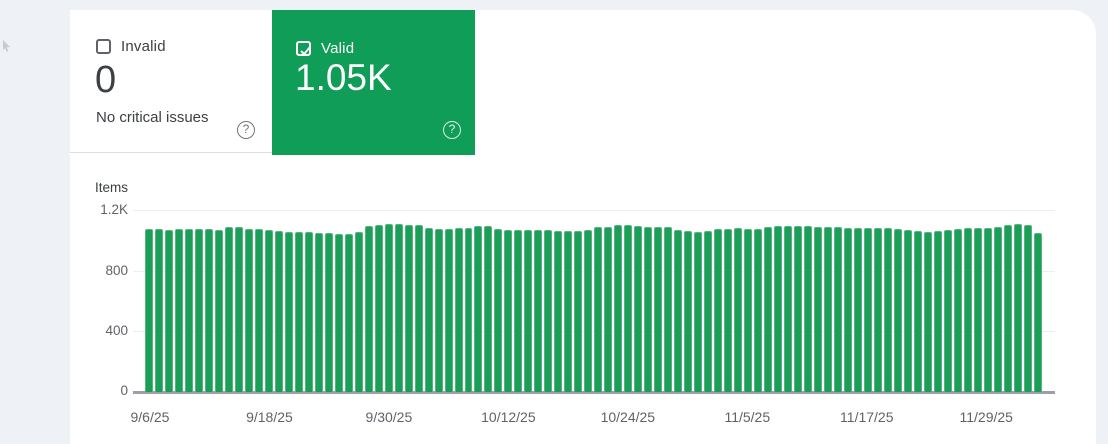 Image resolution: width=1108 pixels, height=444 pixels. Describe the element at coordinates (143, 46) in the screenshot. I see `invalid-label: Invalid` at that location.